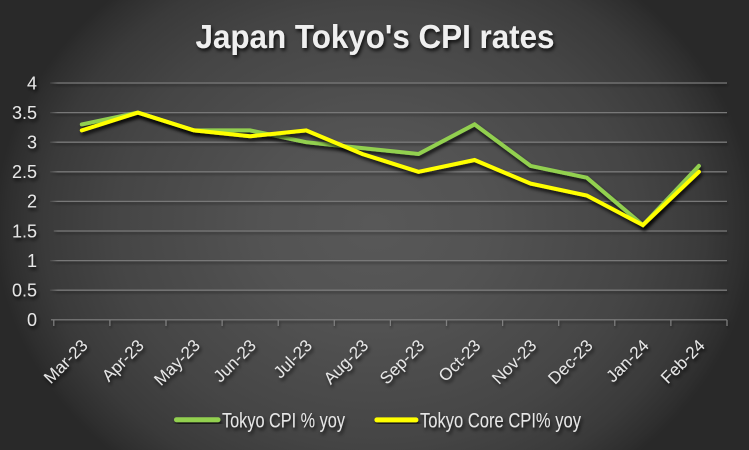  Describe the element at coordinates (32, 320) in the screenshot. I see `svg-text: 0` at that location.